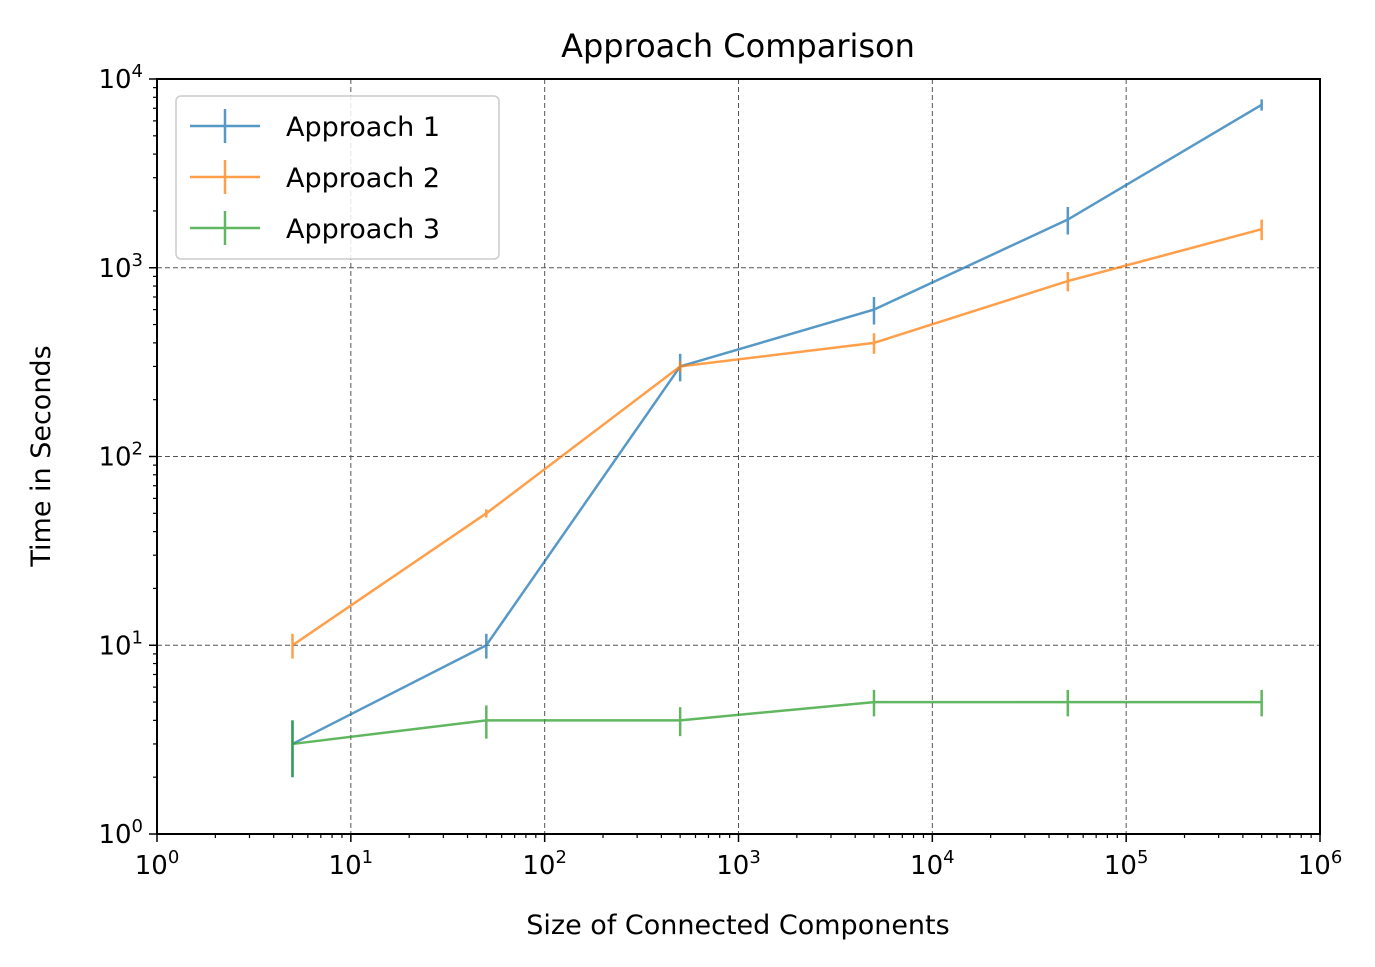 This screenshot has height=967, width=1375. Describe the element at coordinates (932, 864) in the screenshot. I see `x-tick-label: 104` at that location.